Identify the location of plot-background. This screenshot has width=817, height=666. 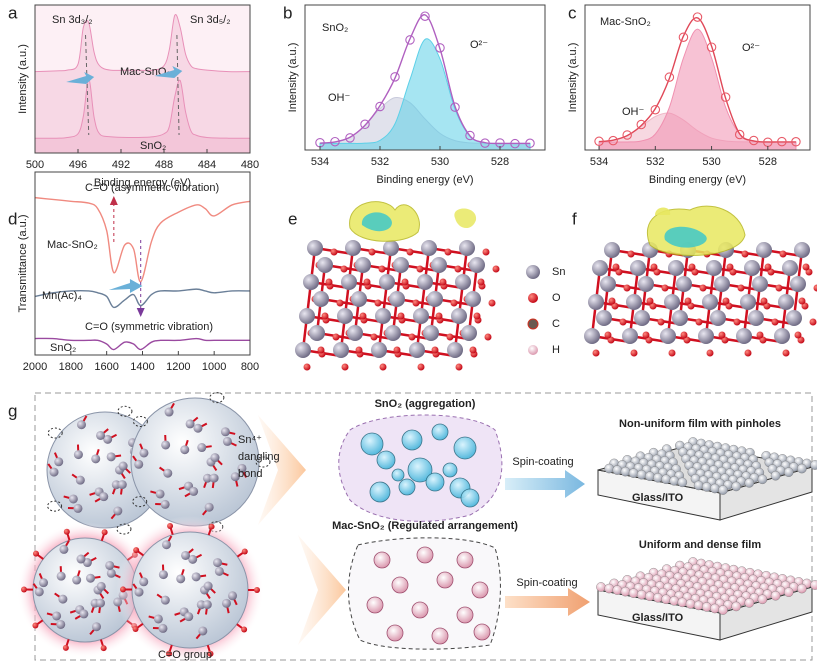
(142, 79).